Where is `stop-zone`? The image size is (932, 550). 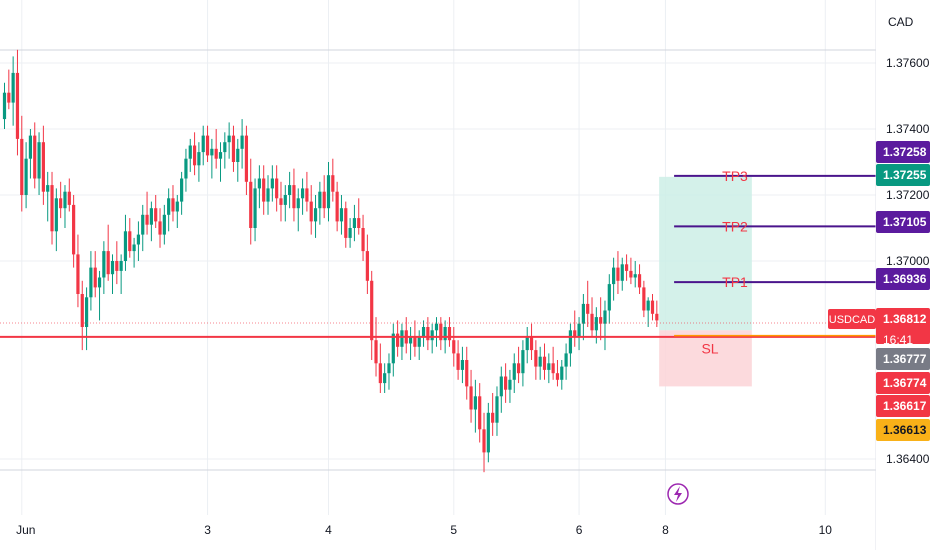 stop-zone is located at coordinates (705, 358).